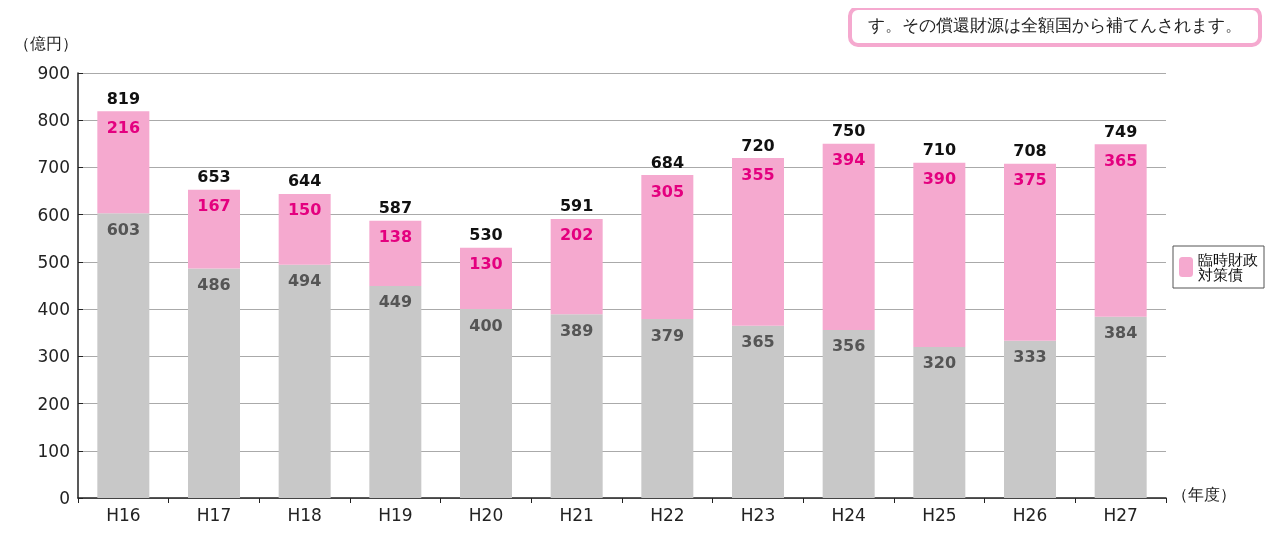 This screenshot has height=534, width=1276. Describe the element at coordinates (64, 498) in the screenshot. I see `y-tick-label: 0` at that location.